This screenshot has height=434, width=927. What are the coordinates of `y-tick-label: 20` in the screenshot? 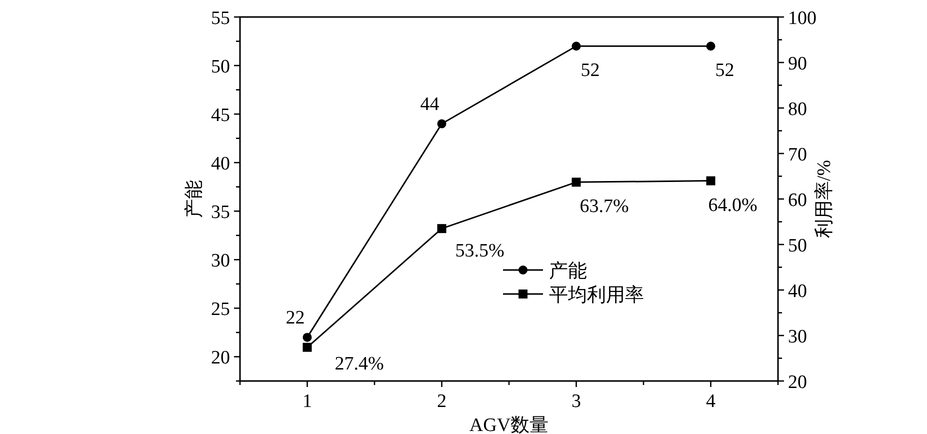 It's located at (220, 358).